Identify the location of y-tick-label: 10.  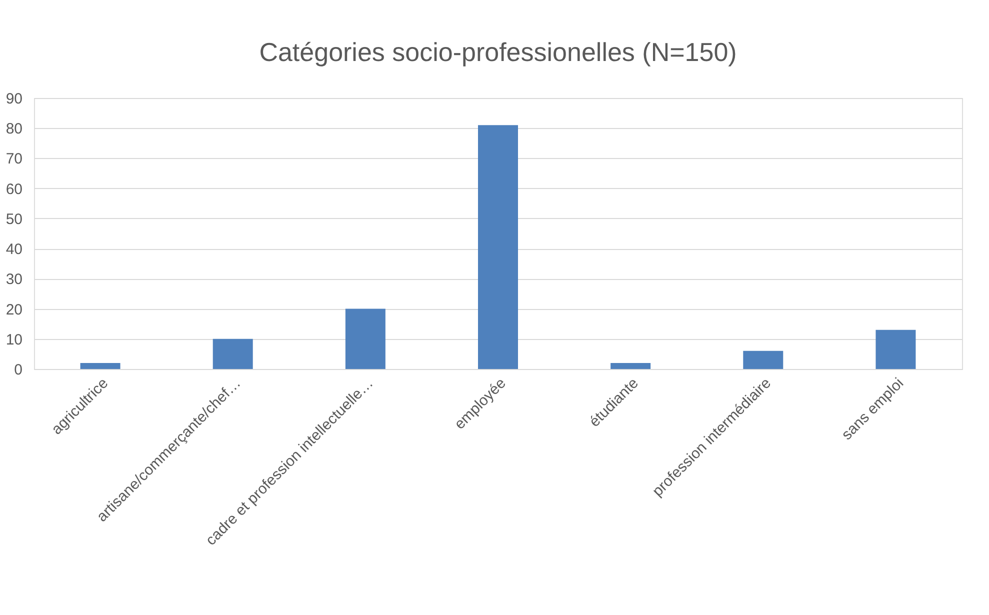
(14, 339).